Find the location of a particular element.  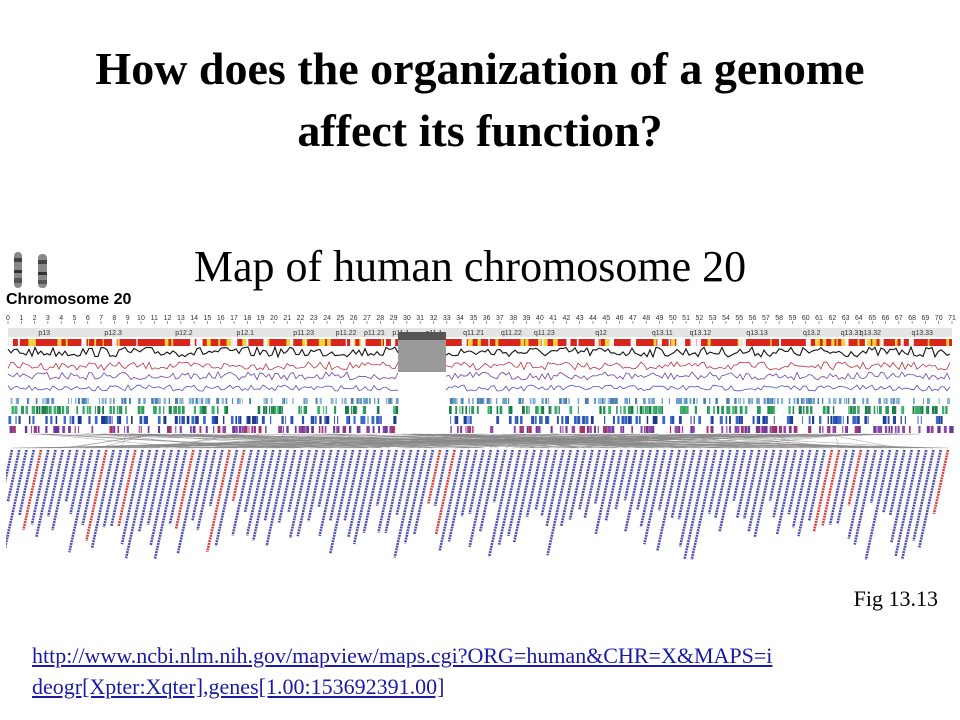

scale-tick-label: 12 is located at coordinates (168, 318).